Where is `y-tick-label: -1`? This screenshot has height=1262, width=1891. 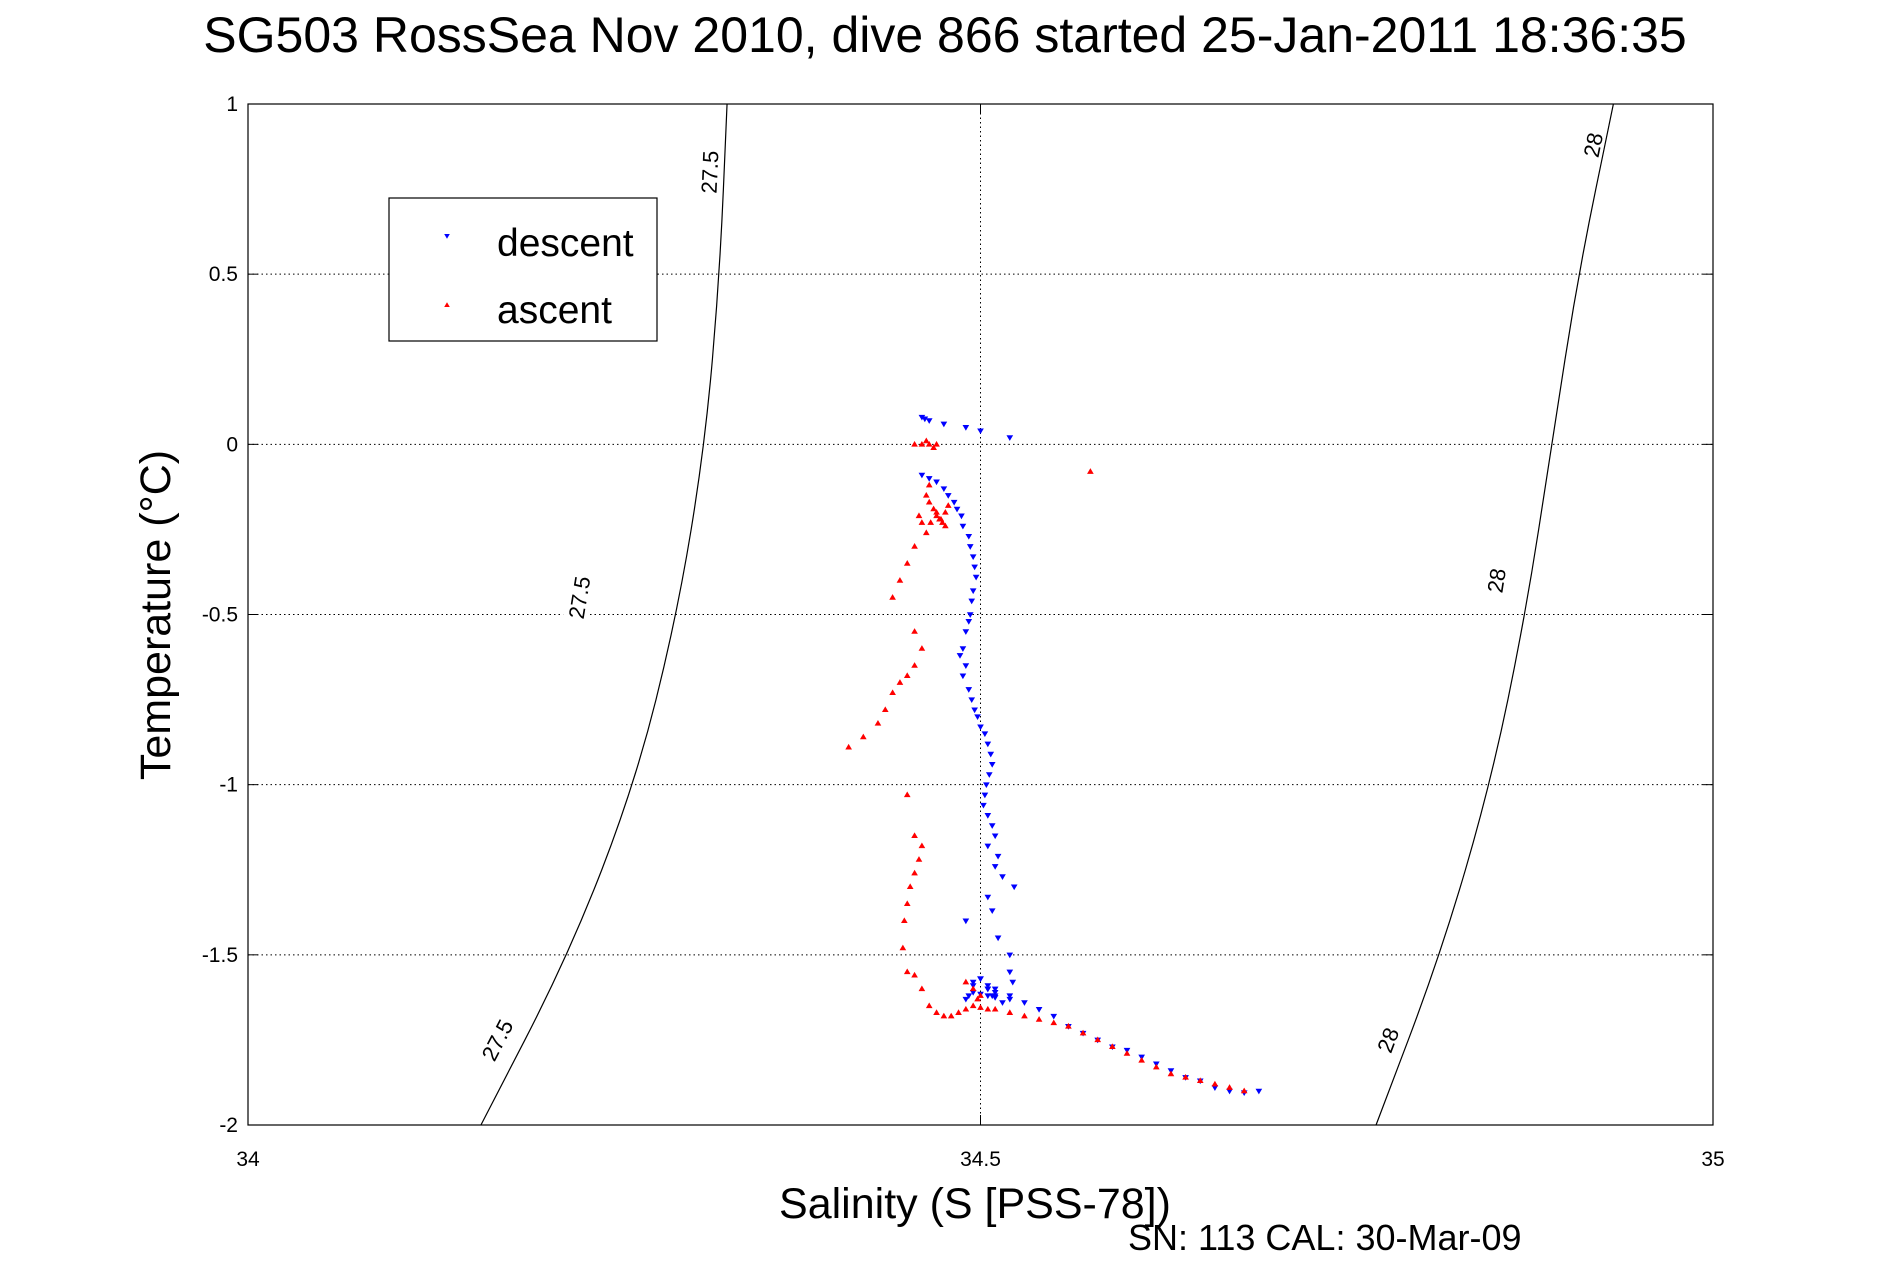
y-tick-label: -1 is located at coordinates (228, 785).